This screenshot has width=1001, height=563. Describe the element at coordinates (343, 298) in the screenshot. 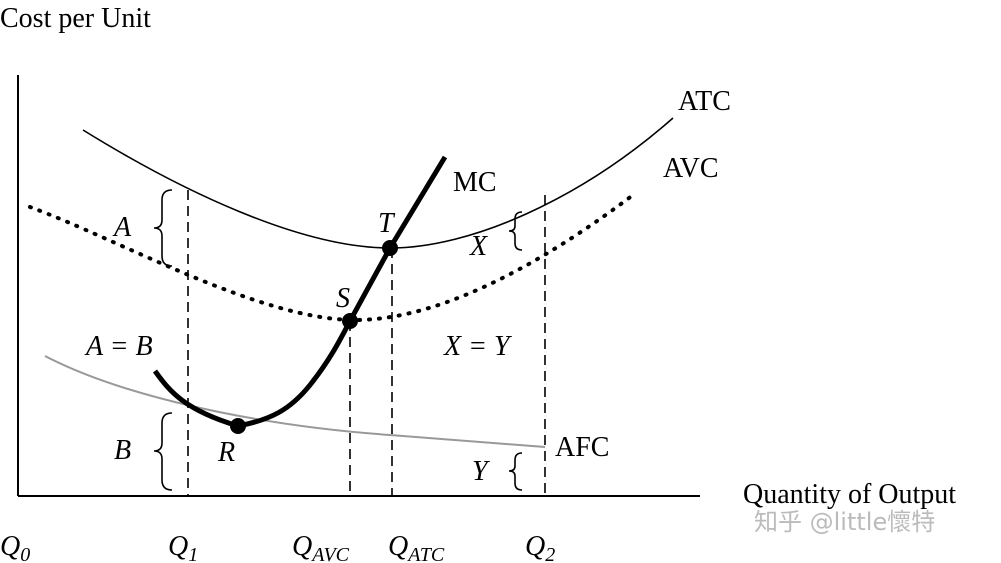

I see `point-label: S` at that location.